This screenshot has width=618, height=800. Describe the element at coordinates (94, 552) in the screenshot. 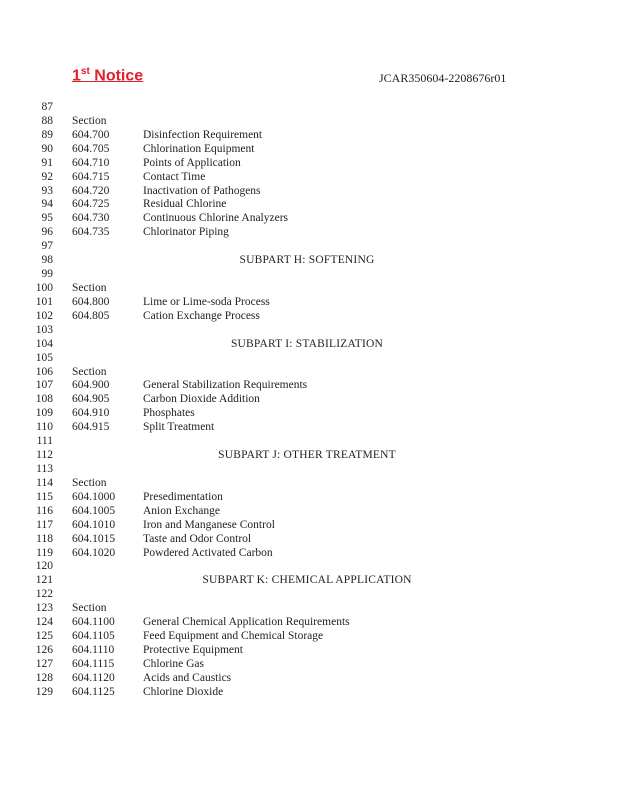

I see `section-number: 604.1020` at that location.